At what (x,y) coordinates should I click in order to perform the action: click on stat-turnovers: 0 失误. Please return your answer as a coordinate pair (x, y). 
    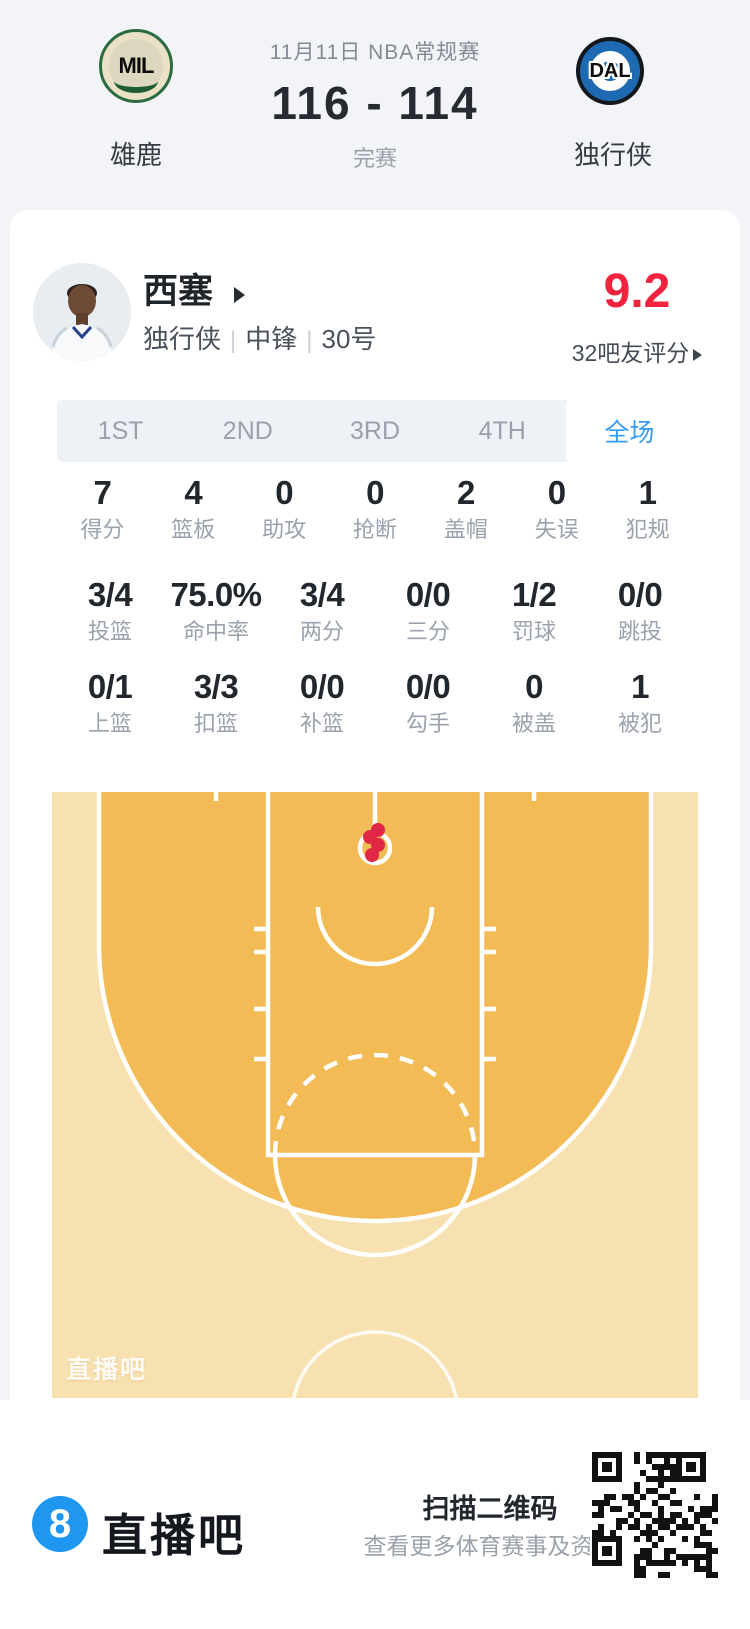
    Looking at the image, I should click on (556, 507).